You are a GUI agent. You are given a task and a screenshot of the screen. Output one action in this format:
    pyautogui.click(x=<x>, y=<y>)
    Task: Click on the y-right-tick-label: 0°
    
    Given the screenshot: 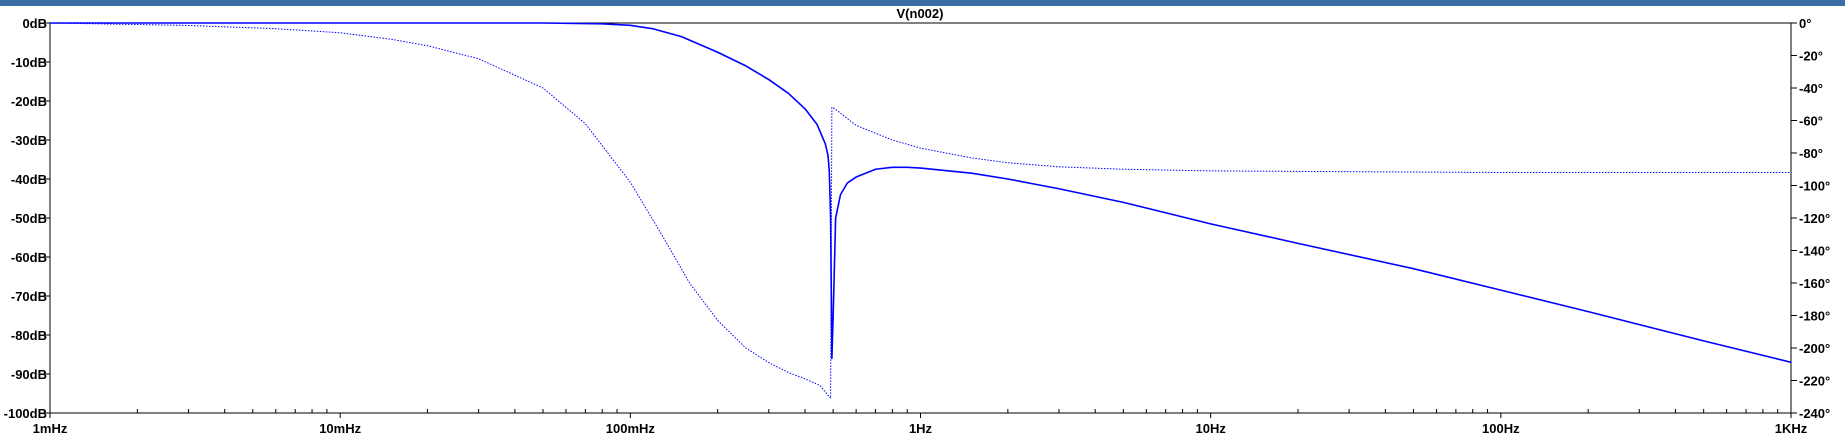 What is the action you would take?
    pyautogui.click(x=1805, y=23)
    